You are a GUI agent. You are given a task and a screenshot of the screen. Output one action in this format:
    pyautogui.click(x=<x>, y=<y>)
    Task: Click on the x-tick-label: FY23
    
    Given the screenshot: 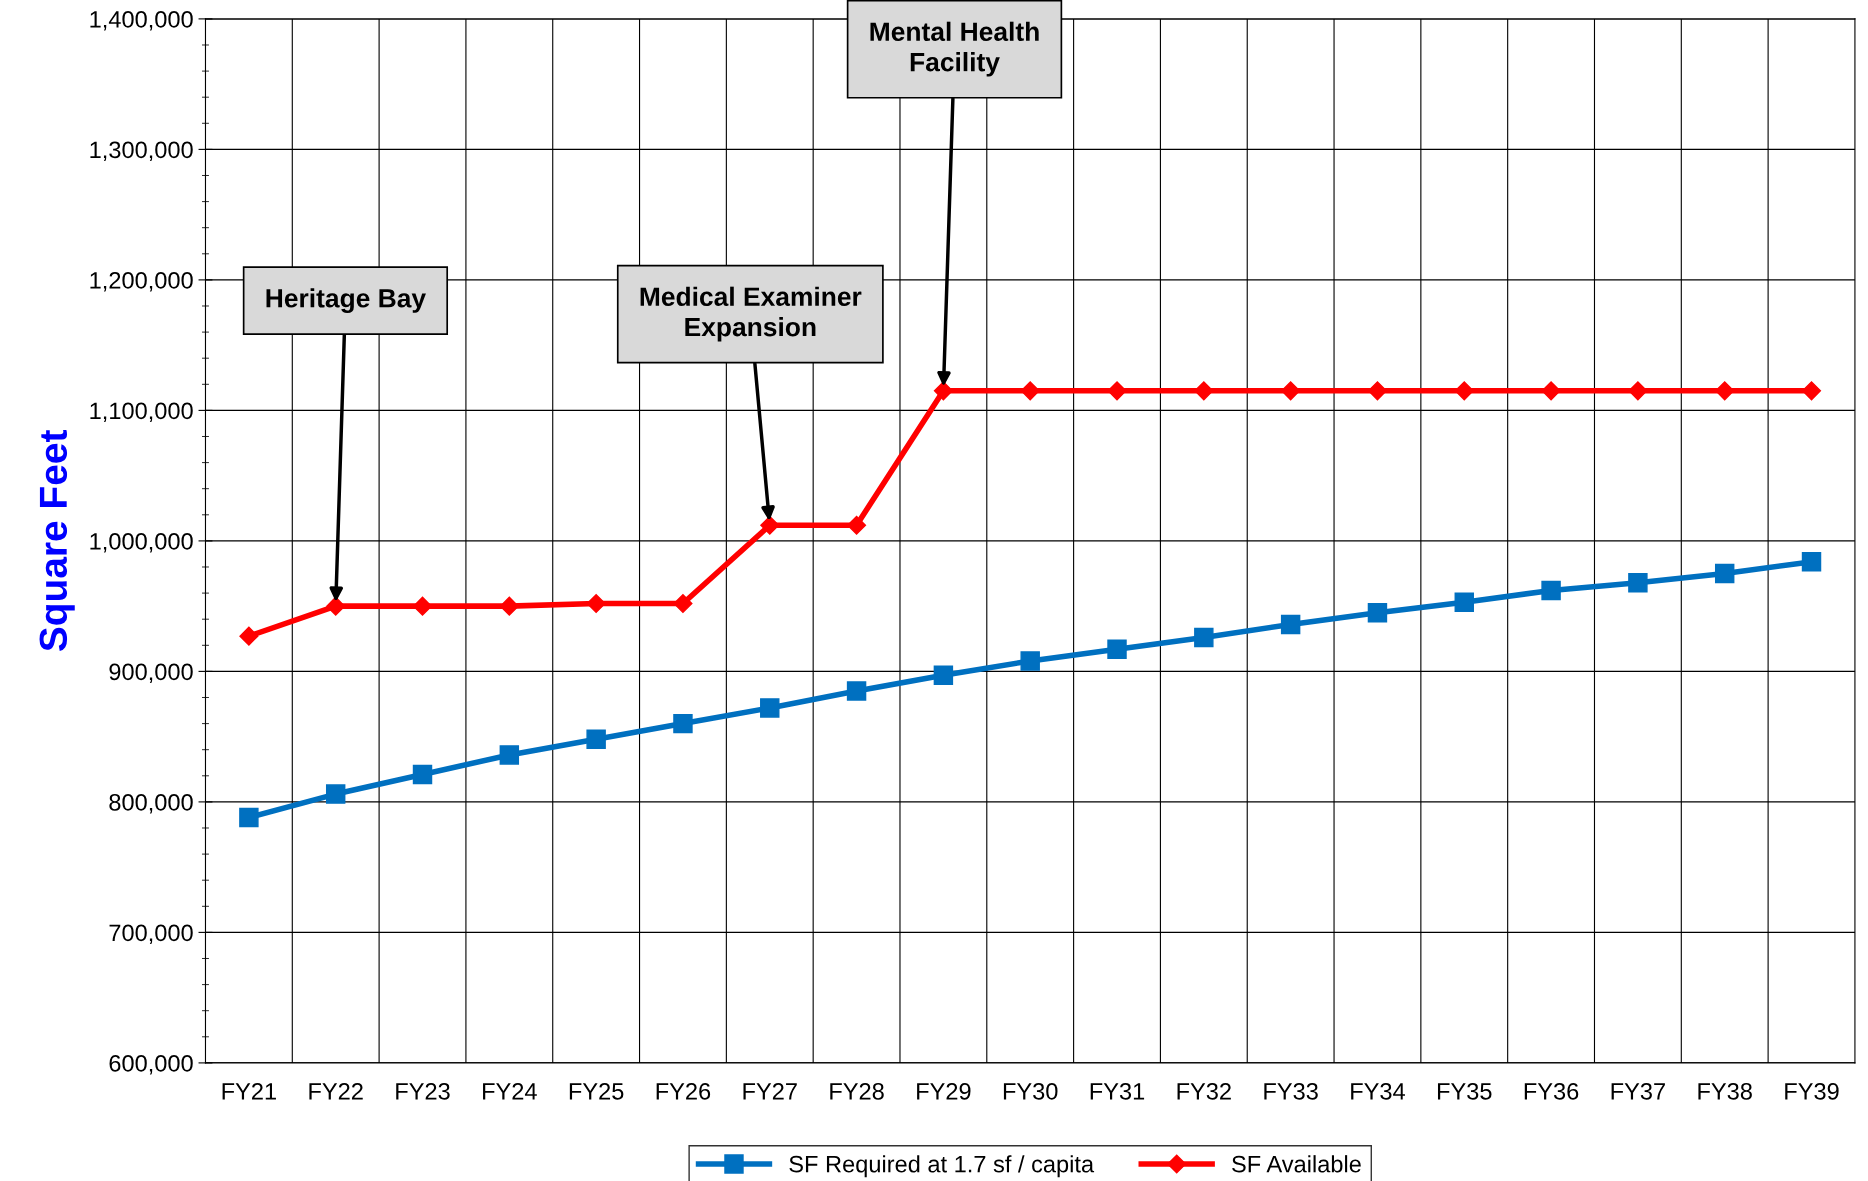 What is the action you would take?
    pyautogui.click(x=423, y=1091)
    